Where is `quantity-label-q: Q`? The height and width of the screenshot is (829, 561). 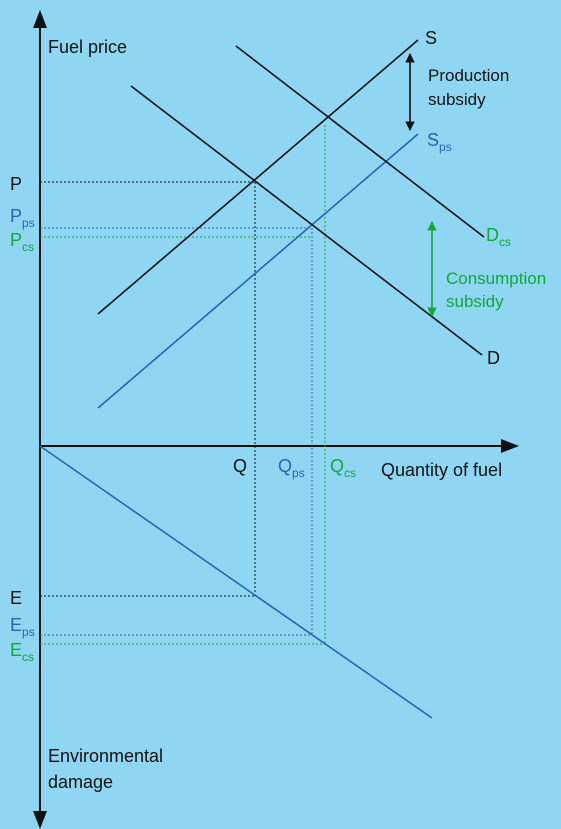
quantity-label-q: Q is located at coordinates (240, 466).